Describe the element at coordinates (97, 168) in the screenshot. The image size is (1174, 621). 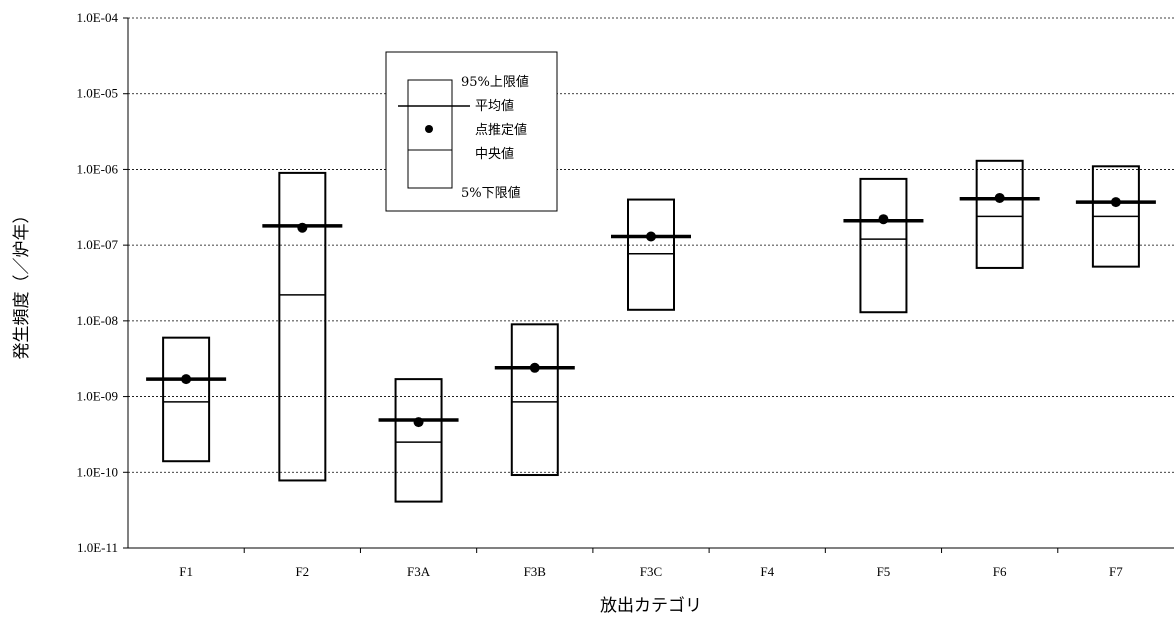
I see `y-tick-label: 1.0E-06` at that location.